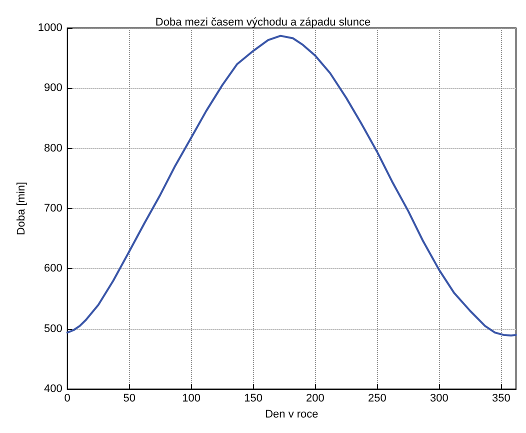 The height and width of the screenshot is (433, 526). What do you see at coordinates (67, 398) in the screenshot?
I see `x-tick-label: 0` at bounding box center [67, 398].